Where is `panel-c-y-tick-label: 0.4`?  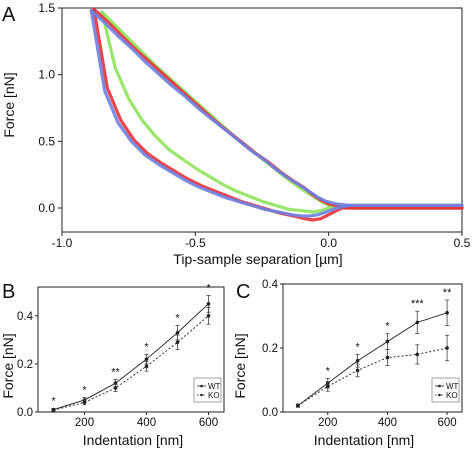 panel-c-y-tick-label: 0.4 is located at coordinates (270, 285).